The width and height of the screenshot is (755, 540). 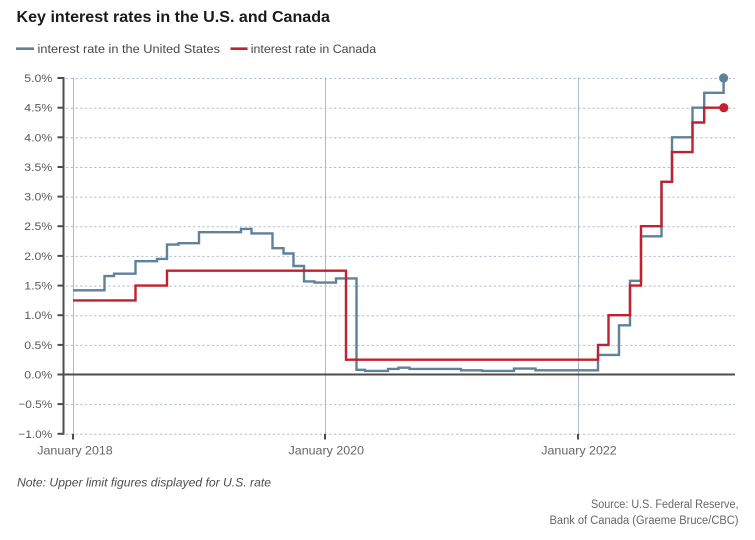 What do you see at coordinates (38, 198) in the screenshot?
I see `svg-text: 3.0%` at bounding box center [38, 198].